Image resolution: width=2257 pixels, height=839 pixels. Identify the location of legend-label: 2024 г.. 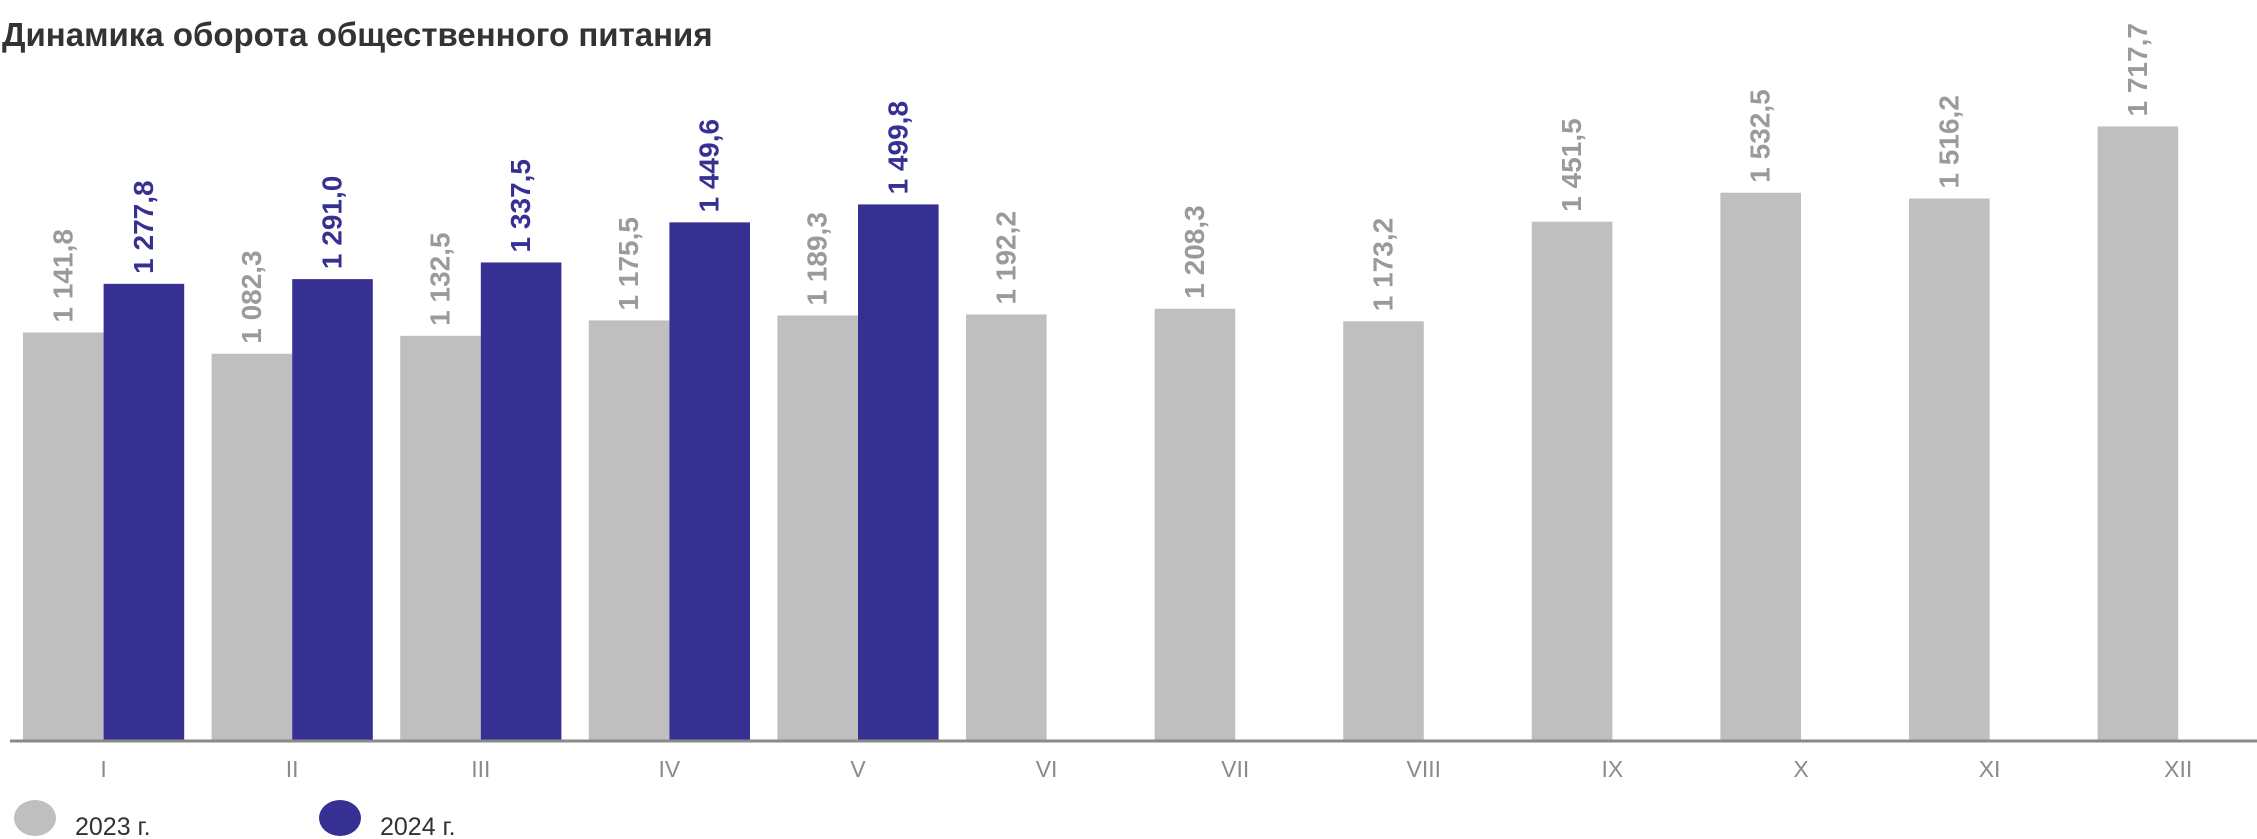
(418, 826).